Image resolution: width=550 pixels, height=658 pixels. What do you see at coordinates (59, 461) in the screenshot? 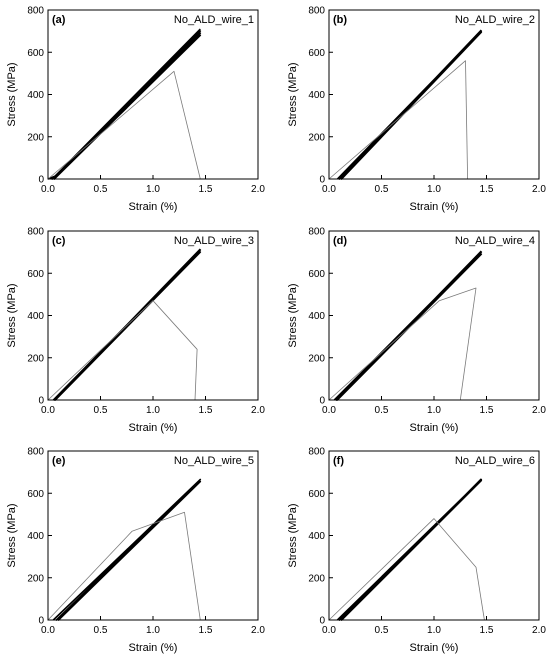
I see `panel-label: (e)` at bounding box center [59, 461].